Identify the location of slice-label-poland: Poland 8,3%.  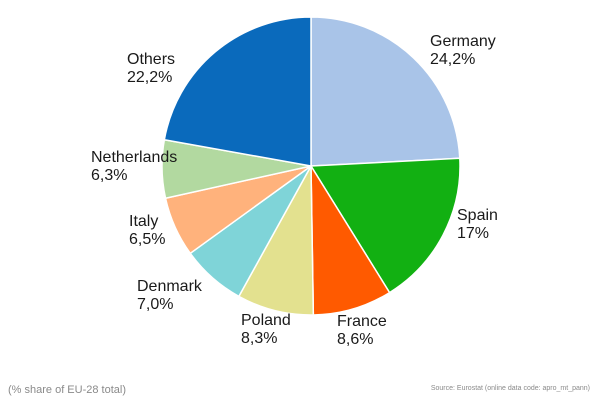
(266, 329).